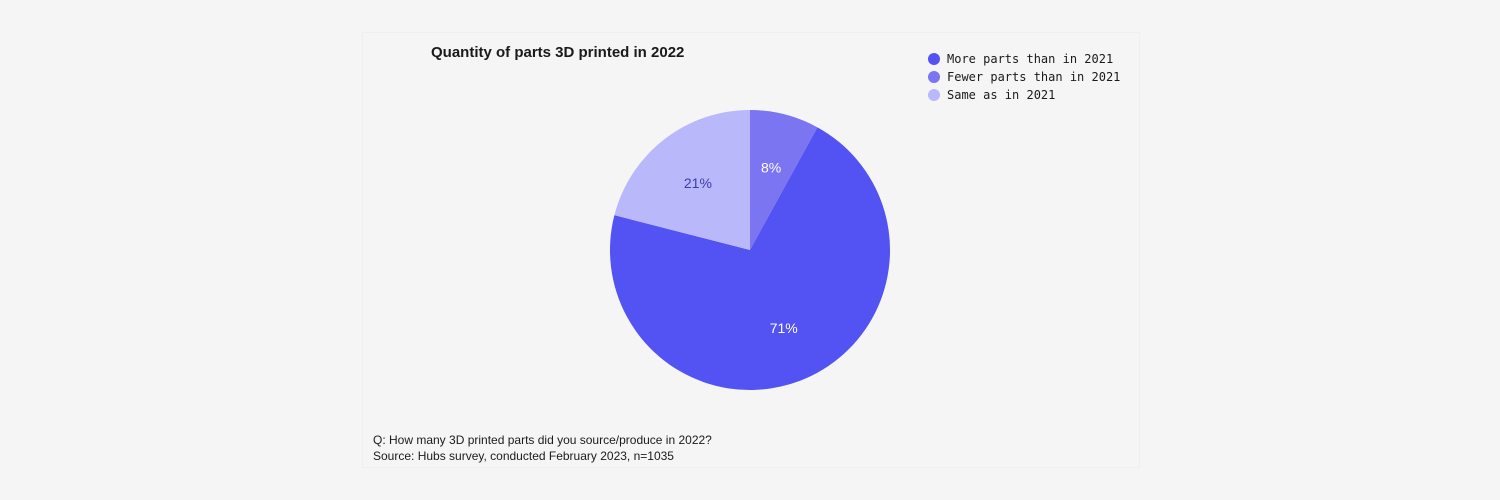 This screenshot has height=500, width=1500. What do you see at coordinates (1001, 94) in the screenshot?
I see `legend-label-same: Same as in 2021` at bounding box center [1001, 94].